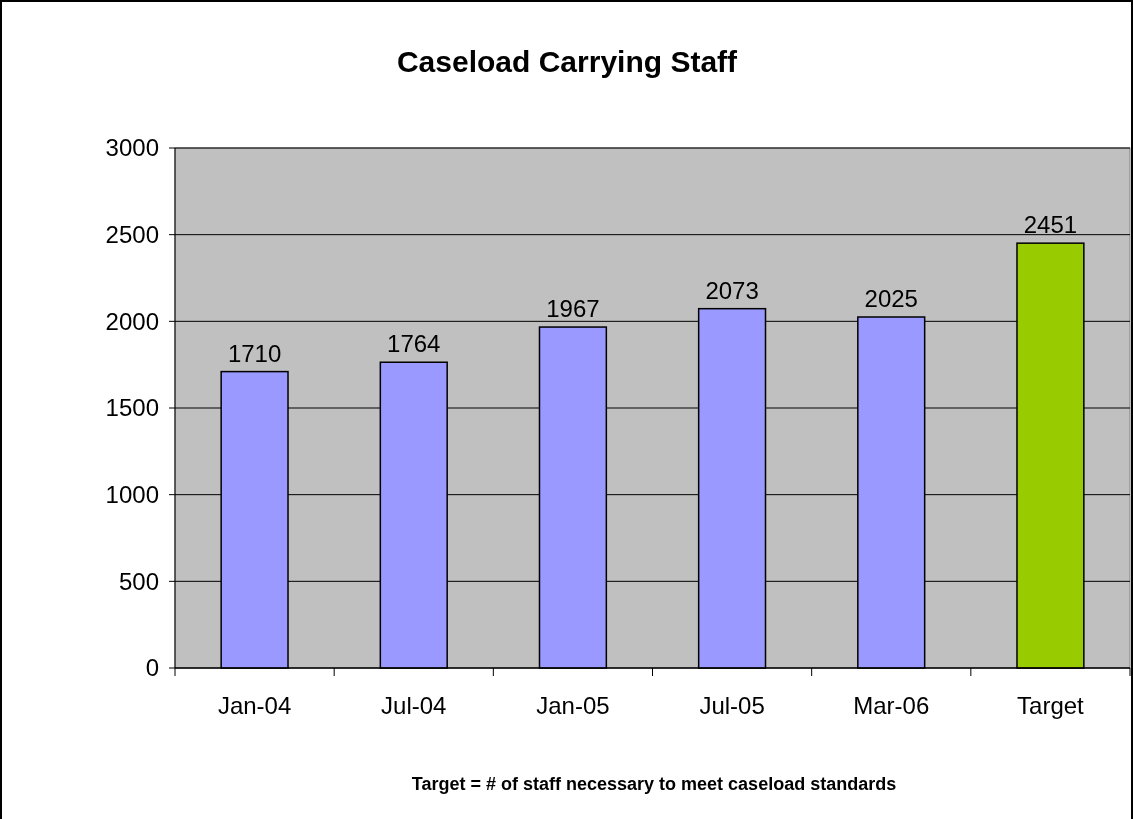  Describe the element at coordinates (732, 705) in the screenshot. I see `x-tick-label: Jul-05` at that location.